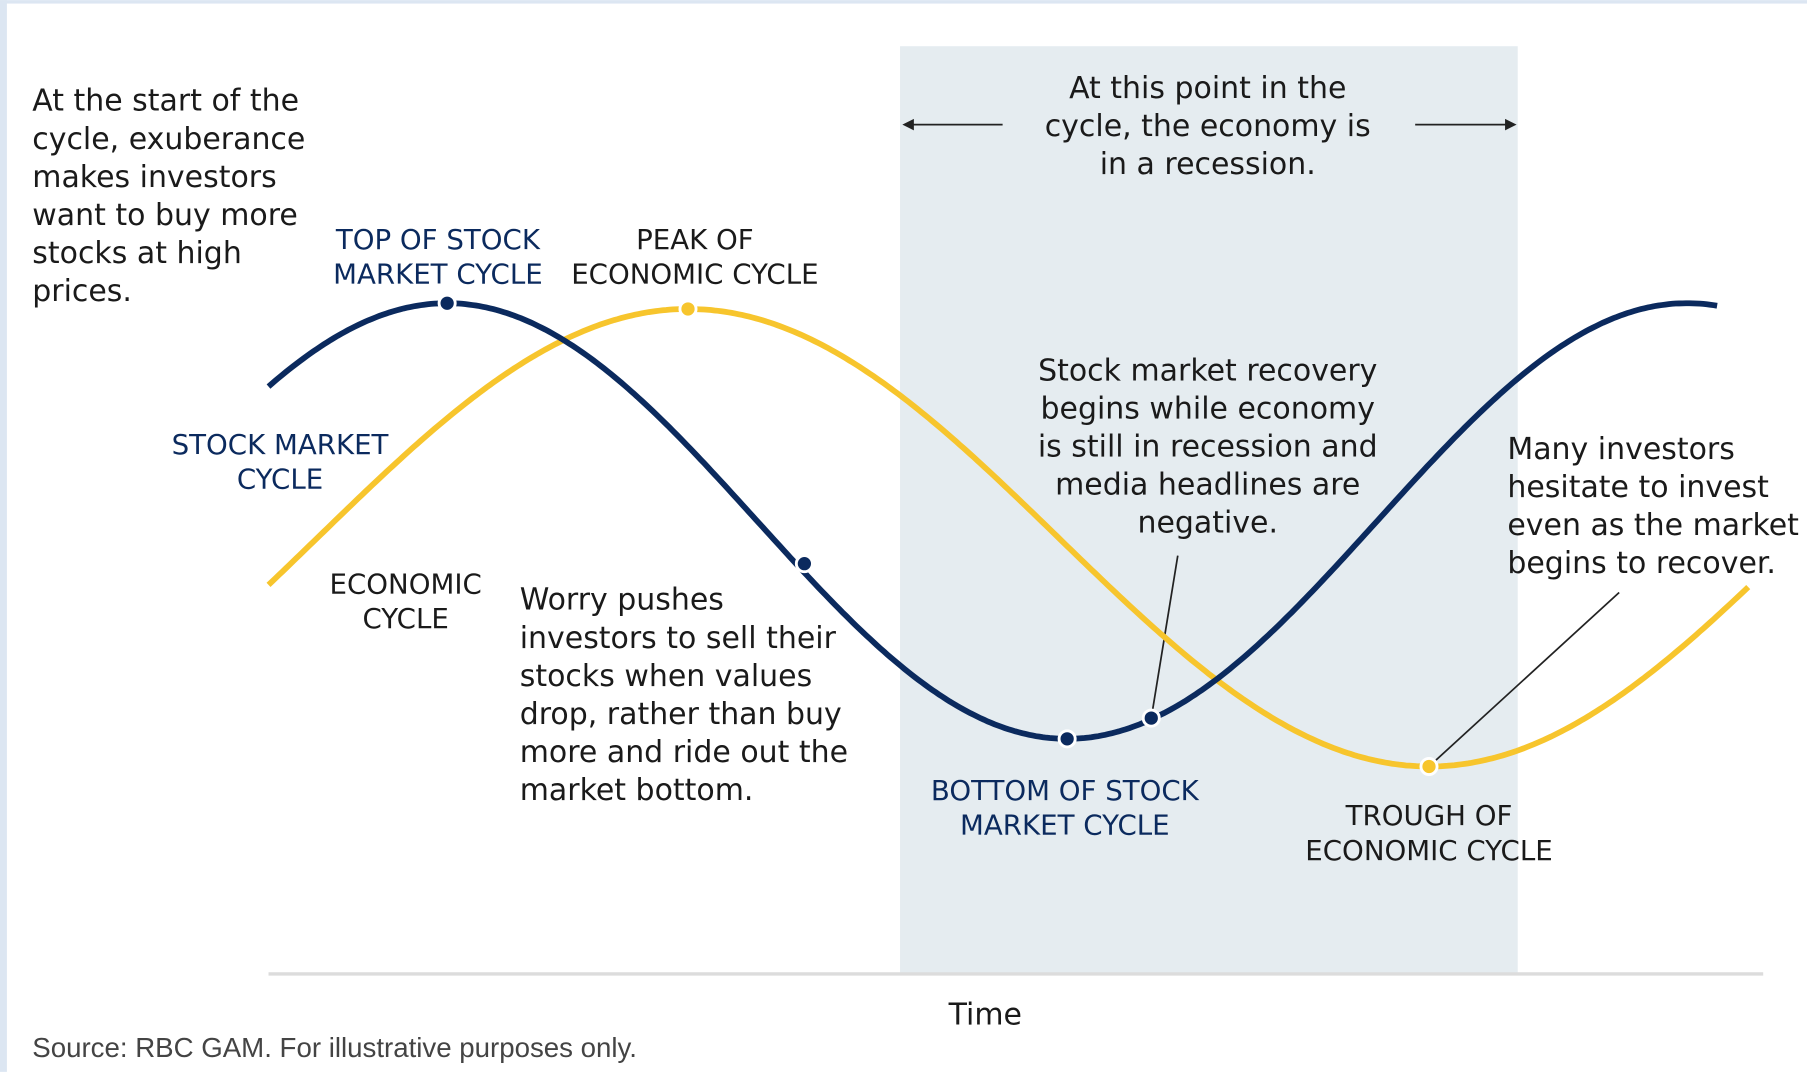 This screenshot has height=1072, width=1807. I want to click on arrow-right-head, so click(1511, 124).